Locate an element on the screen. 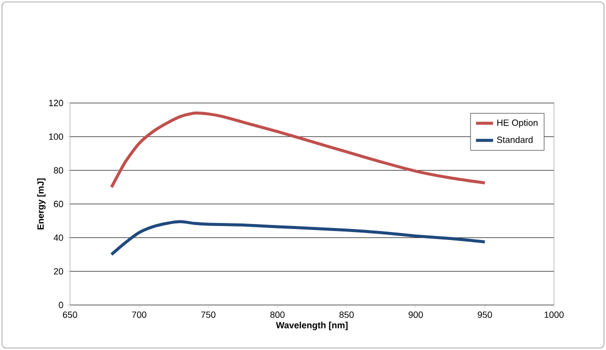 This screenshot has width=606, height=350. y-tick-label: 20 is located at coordinates (59, 271).